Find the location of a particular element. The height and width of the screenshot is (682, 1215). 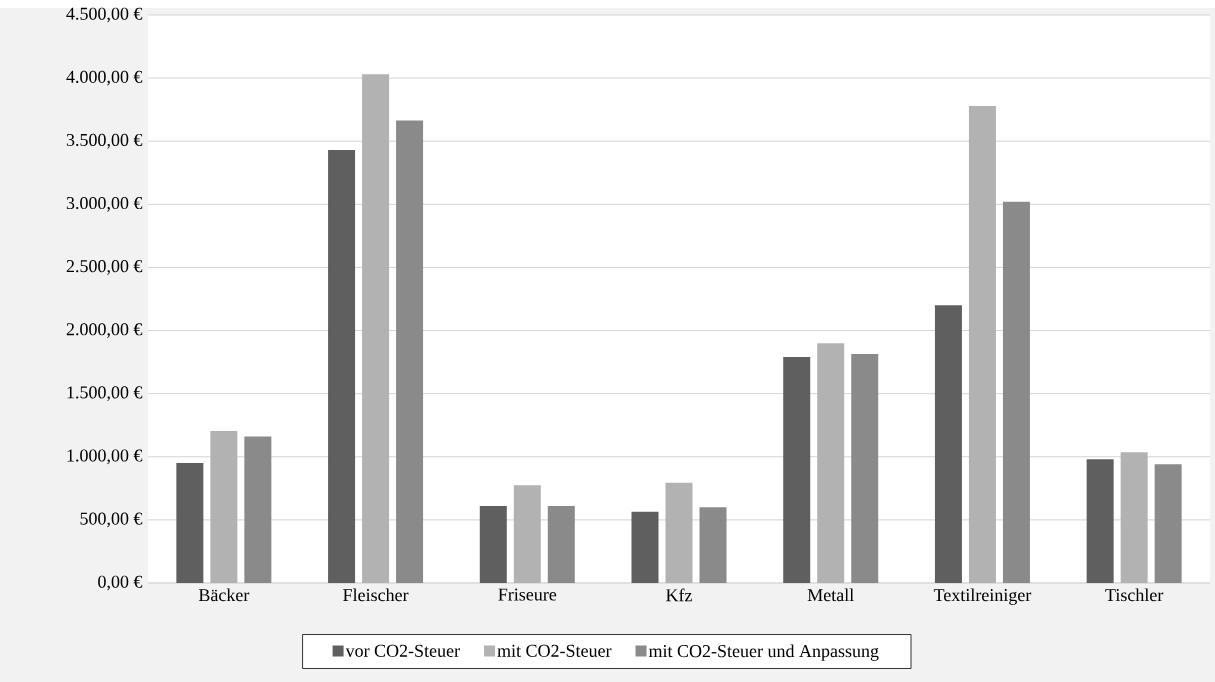

legend-label: mit CO2-Steuer und Anpassung is located at coordinates (763, 652).